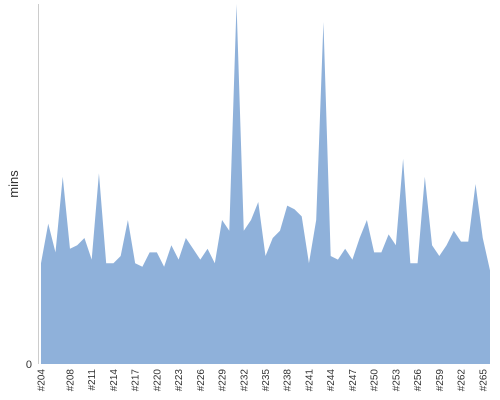 This screenshot has height=400, width=500. Describe the element at coordinates (375, 380) in the screenshot. I see `x-tick-label: #250` at that location.